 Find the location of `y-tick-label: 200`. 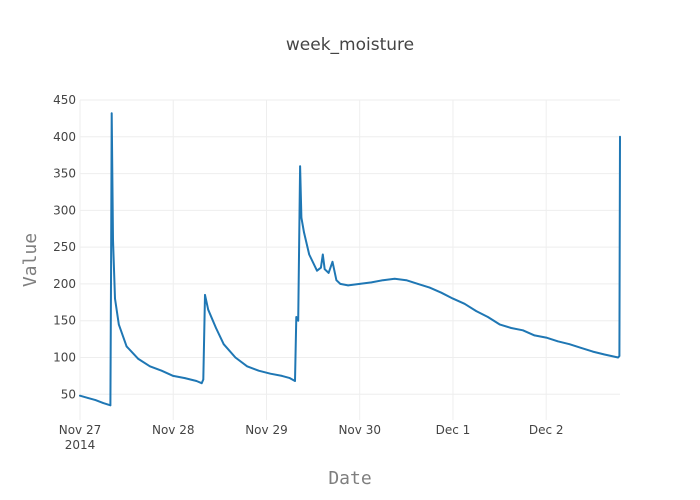

y-tick-label: 200 is located at coordinates (64, 284).